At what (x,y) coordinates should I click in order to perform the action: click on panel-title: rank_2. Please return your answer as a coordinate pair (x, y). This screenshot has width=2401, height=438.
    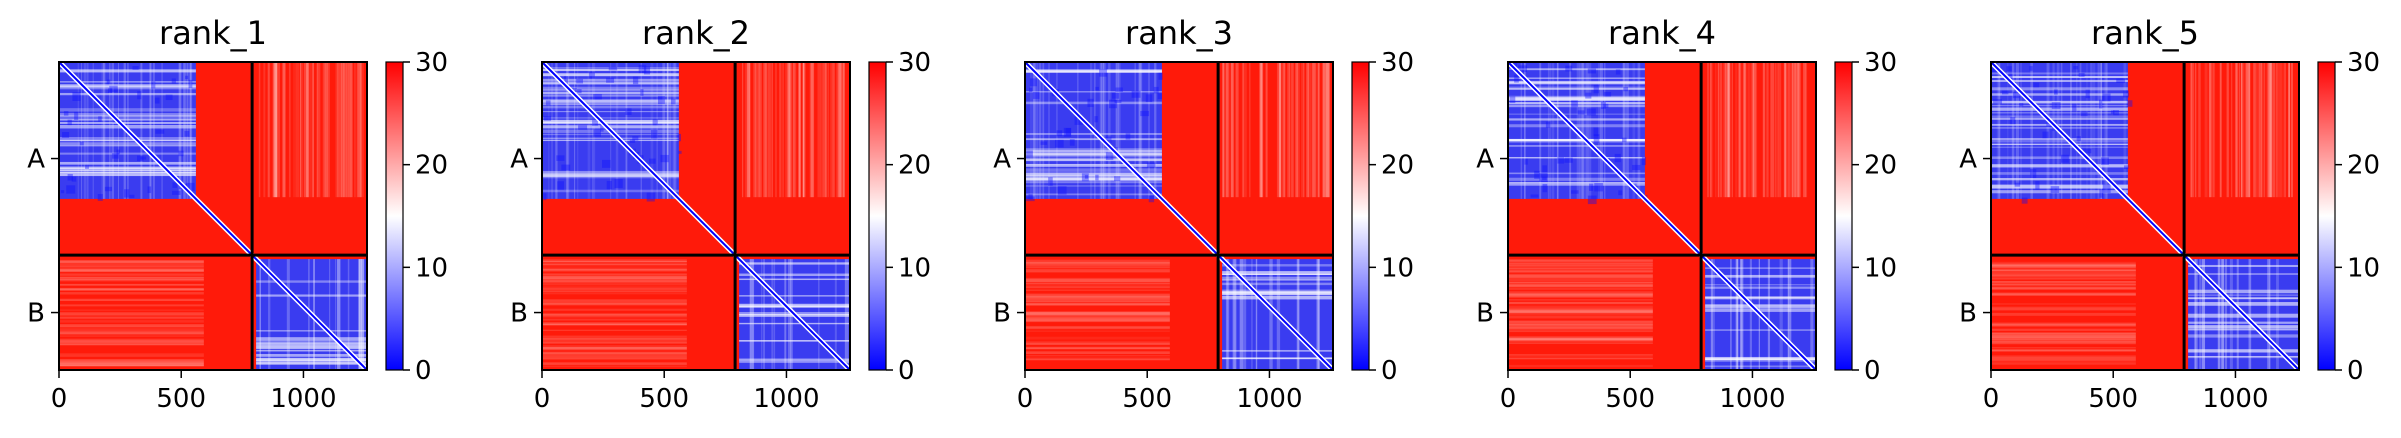
    Looking at the image, I should click on (696, 33).